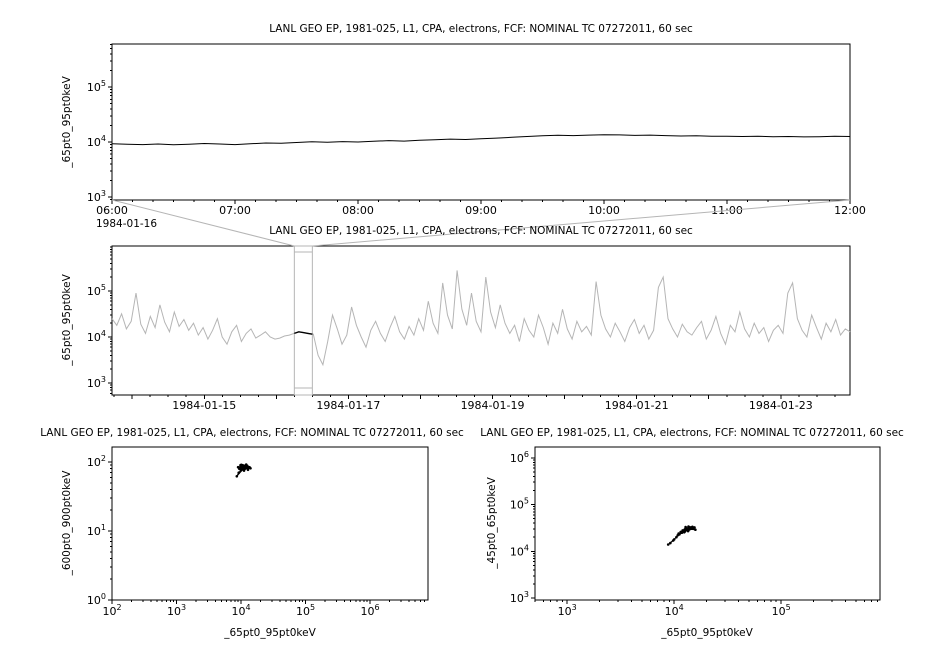 This screenshot has height=647, width=926. What do you see at coordinates (637, 405) in the screenshot?
I see `tick-label: 1984-01-21` at bounding box center [637, 405].